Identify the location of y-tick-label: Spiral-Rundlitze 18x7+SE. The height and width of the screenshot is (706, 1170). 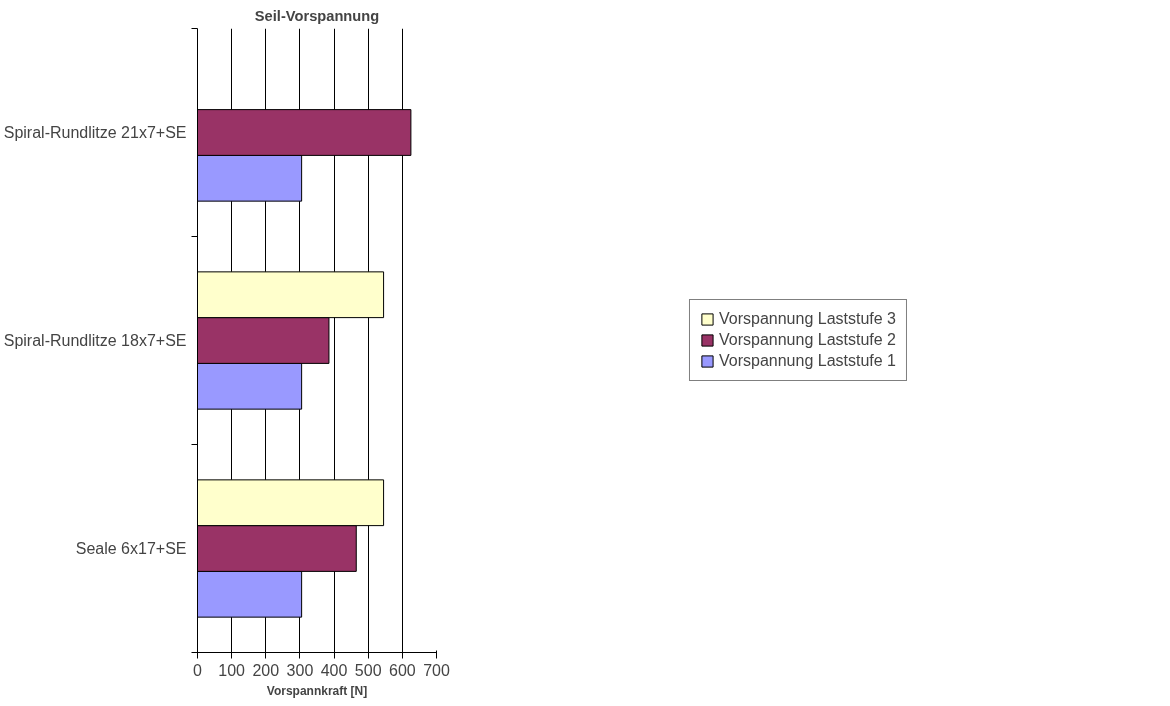
(95, 340).